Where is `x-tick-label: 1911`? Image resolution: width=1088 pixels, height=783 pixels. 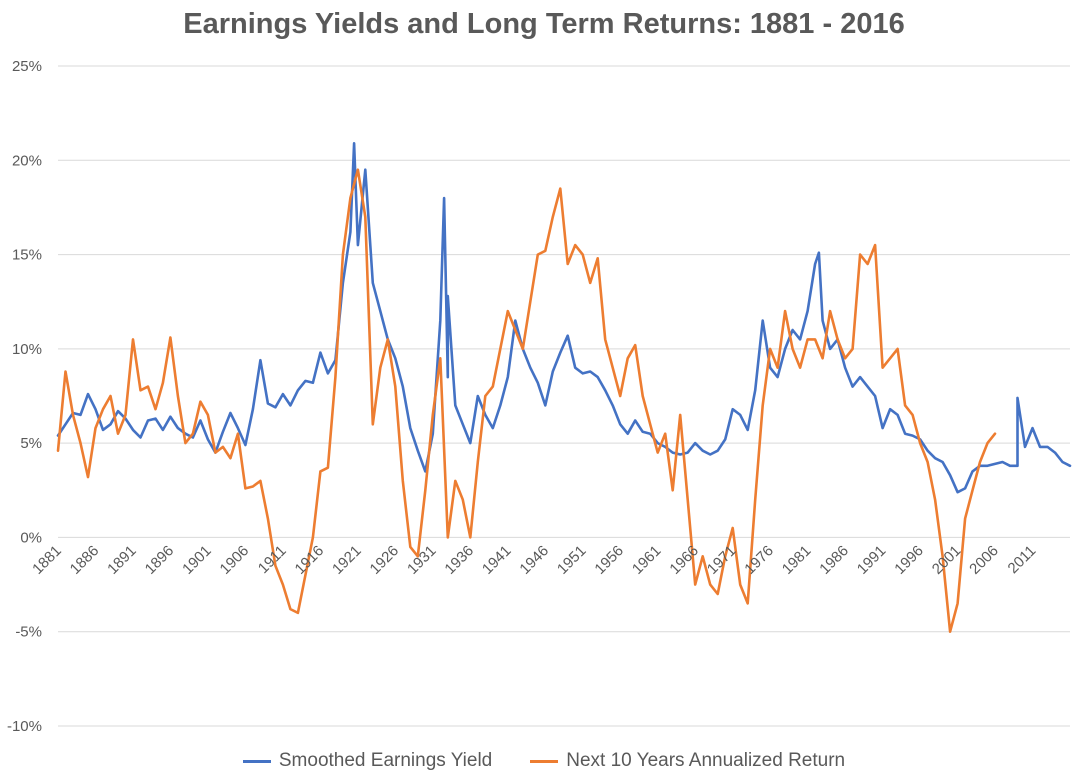 x-tick-label: 1911 is located at coordinates (272, 559).